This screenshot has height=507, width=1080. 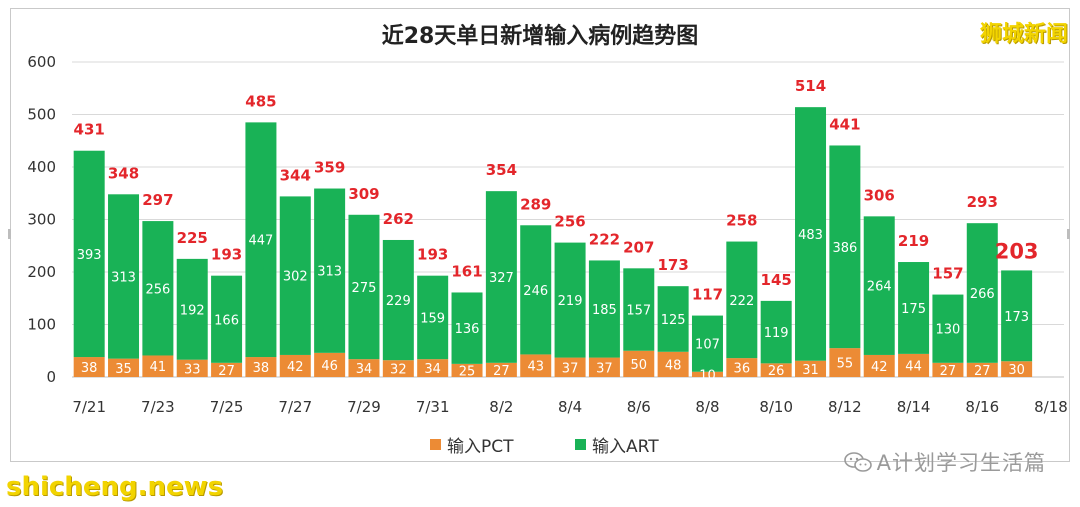 I want to click on data-label-total: 173, so click(x=672, y=265).